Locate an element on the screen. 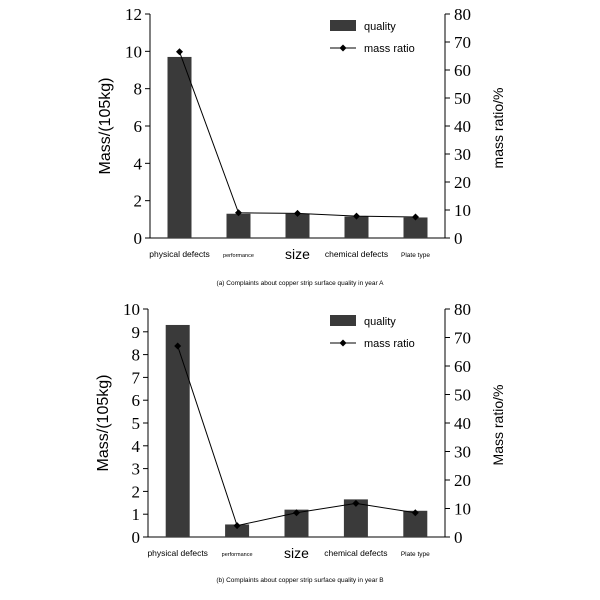  left-tick-label: 9 is located at coordinates (136, 332).